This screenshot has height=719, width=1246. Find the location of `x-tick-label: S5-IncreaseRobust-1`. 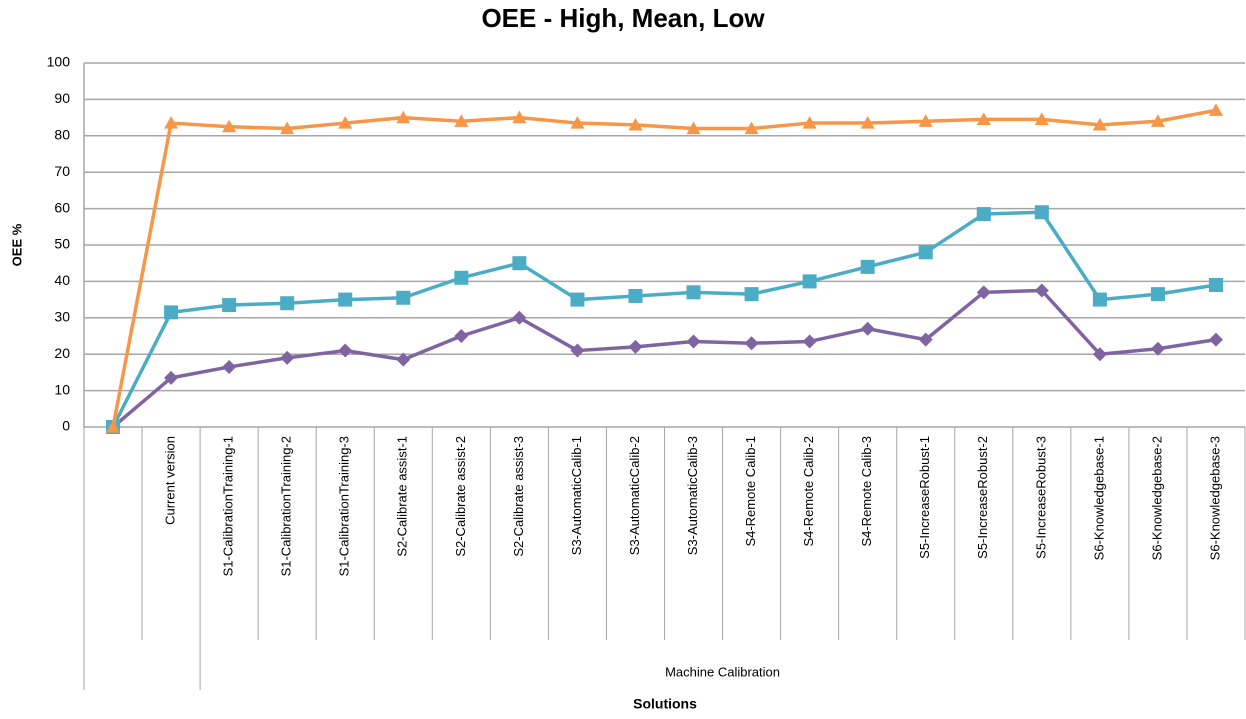

x-tick-label: S5-IncreaseRobust-1 is located at coordinates (924, 497).